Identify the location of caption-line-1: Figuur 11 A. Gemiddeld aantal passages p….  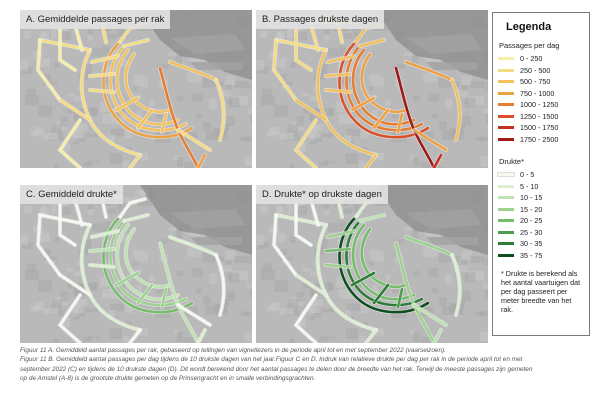
(233, 350).